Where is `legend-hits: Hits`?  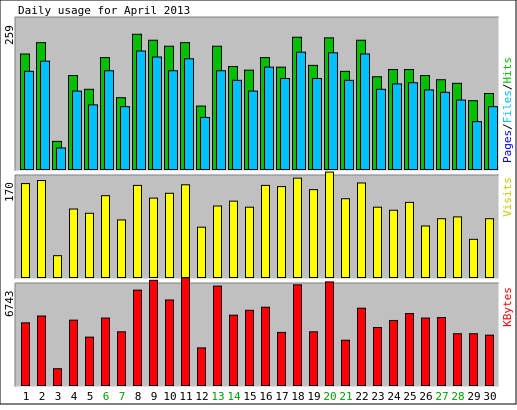
legend-hits: Hits is located at coordinates (507, 70).